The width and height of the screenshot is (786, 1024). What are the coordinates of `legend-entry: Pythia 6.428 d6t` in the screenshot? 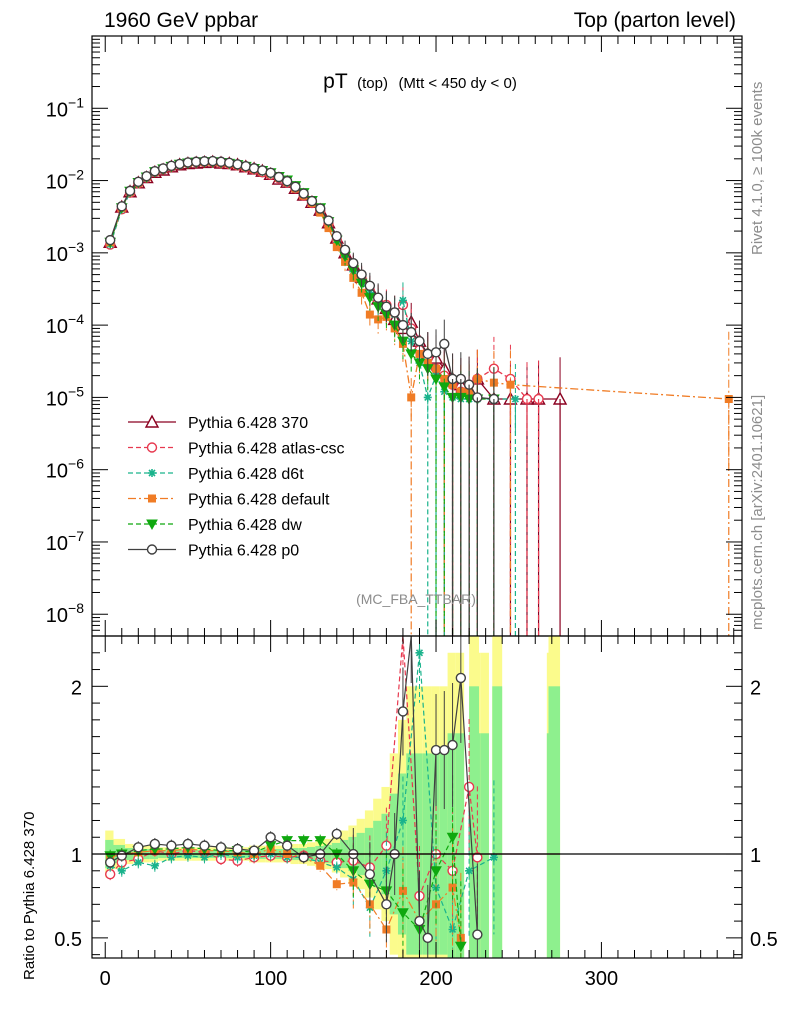 It's located at (216, 474).